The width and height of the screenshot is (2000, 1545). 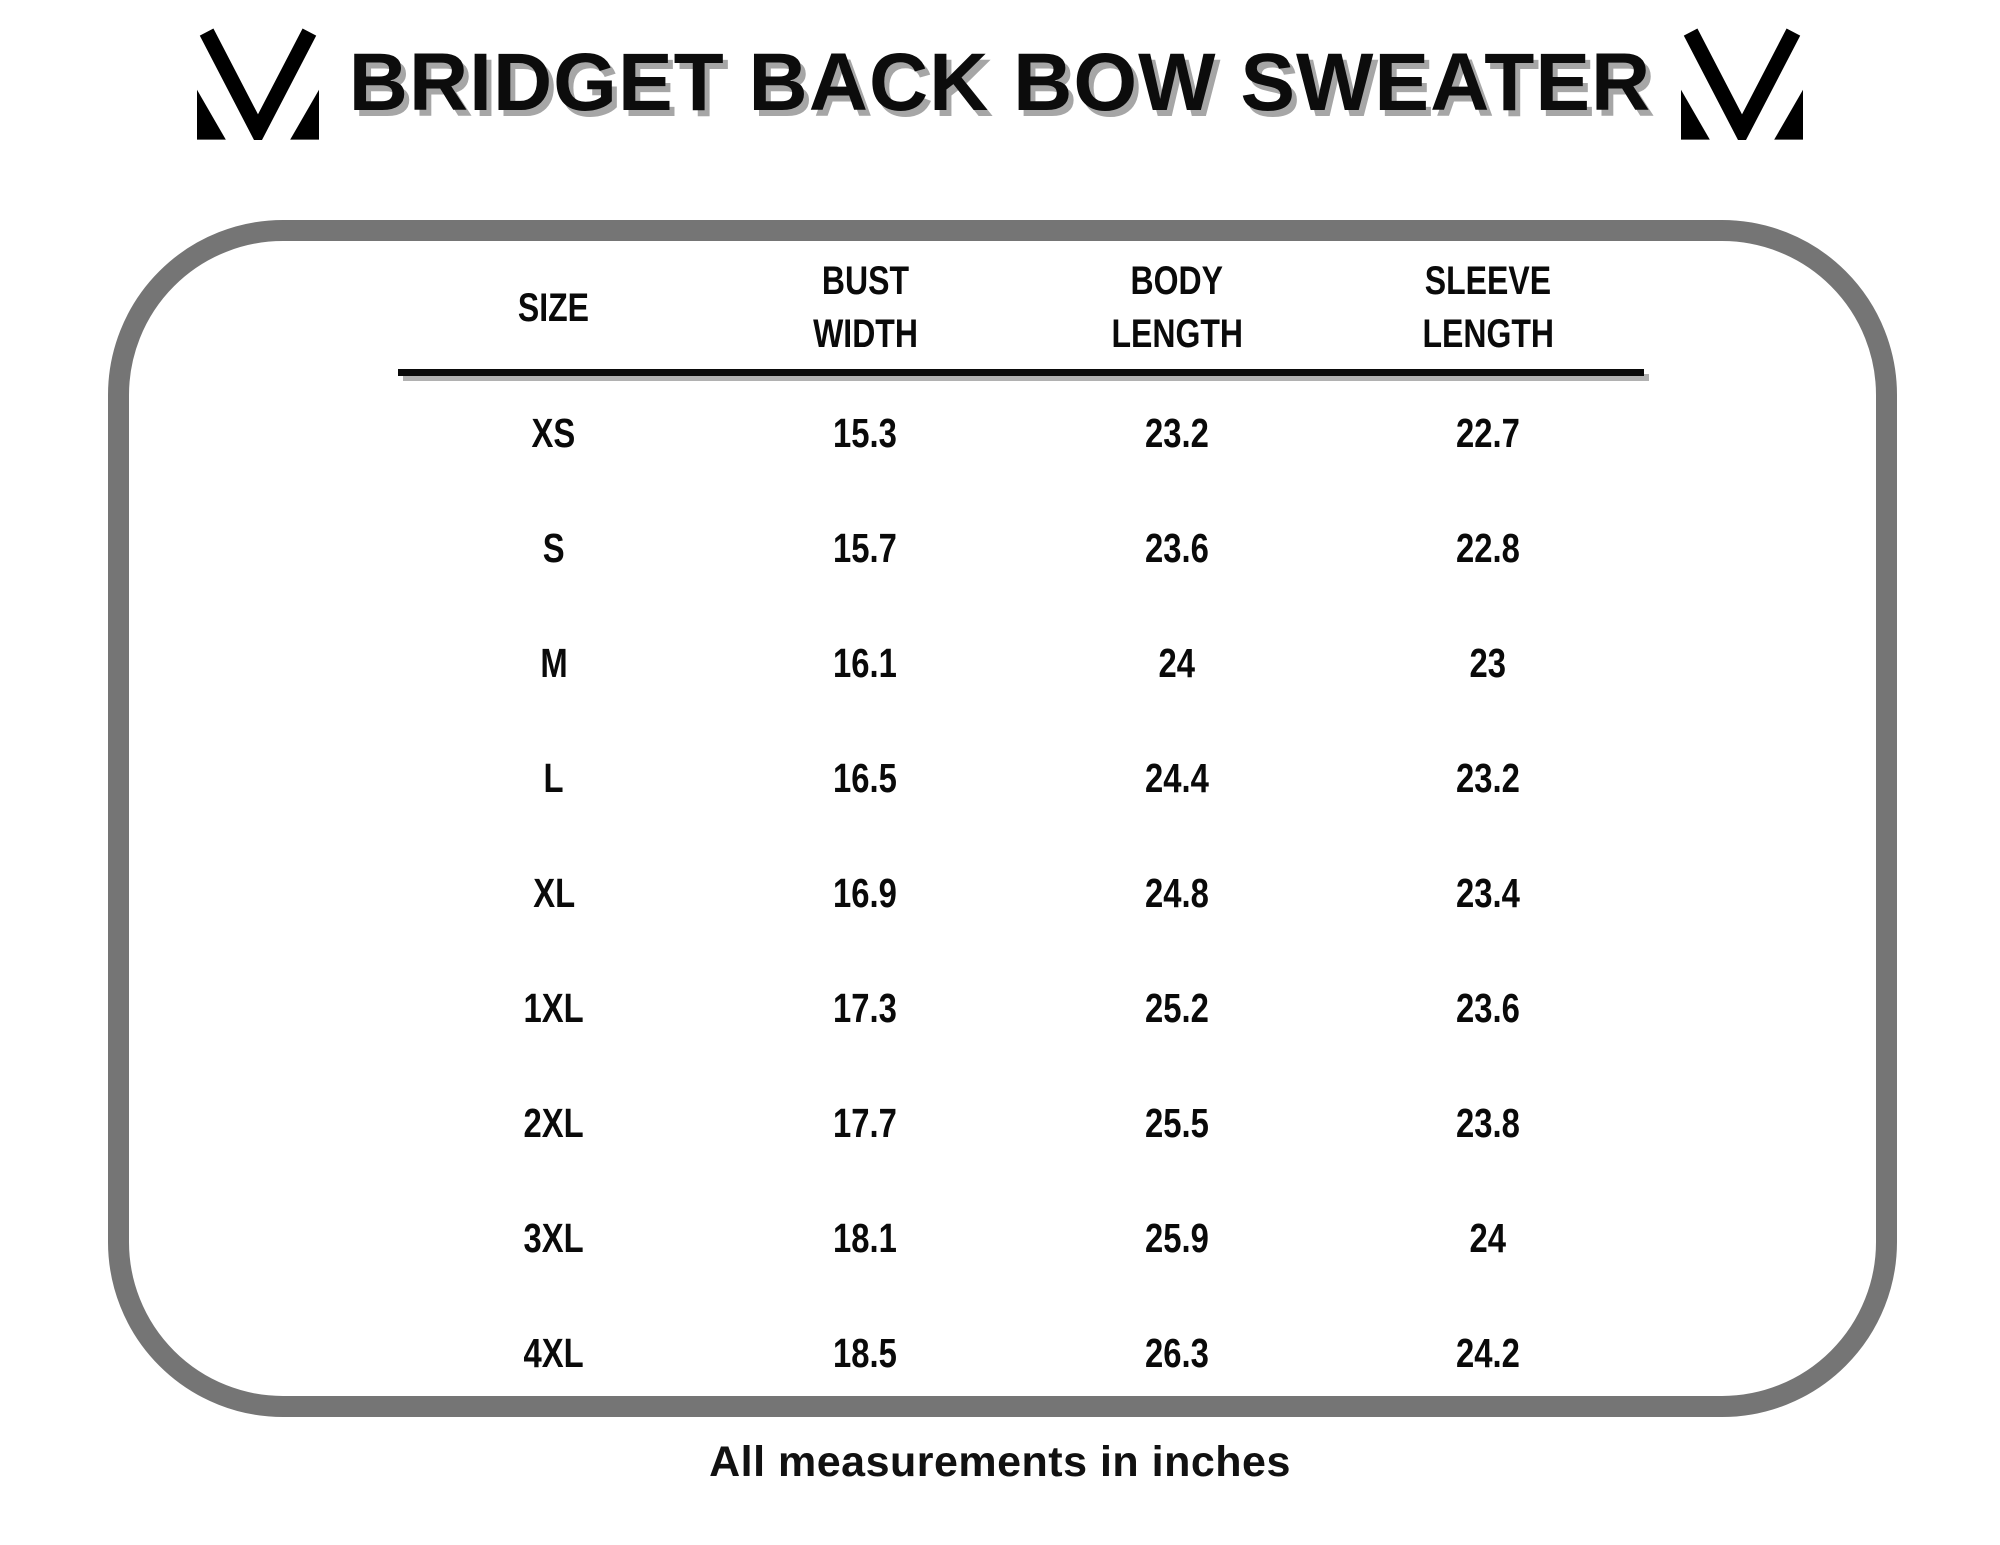 I want to click on sleeve-length-value: 22.8, so click(x=1488, y=548).